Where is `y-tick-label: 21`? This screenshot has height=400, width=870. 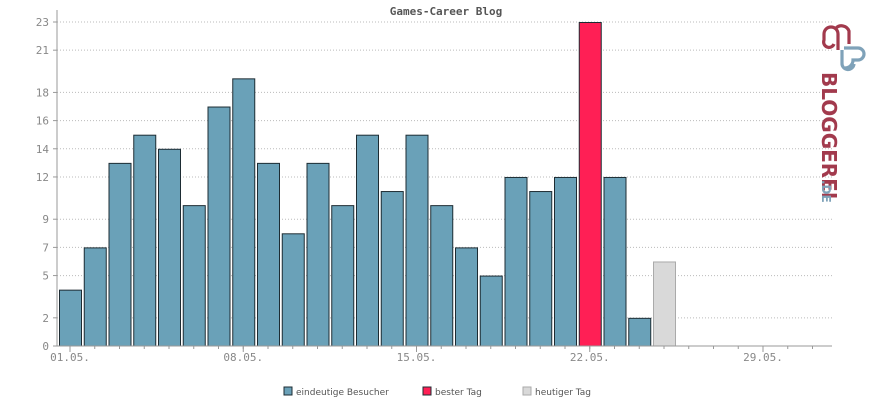
y-tick-label: 21 is located at coordinates (42, 50).